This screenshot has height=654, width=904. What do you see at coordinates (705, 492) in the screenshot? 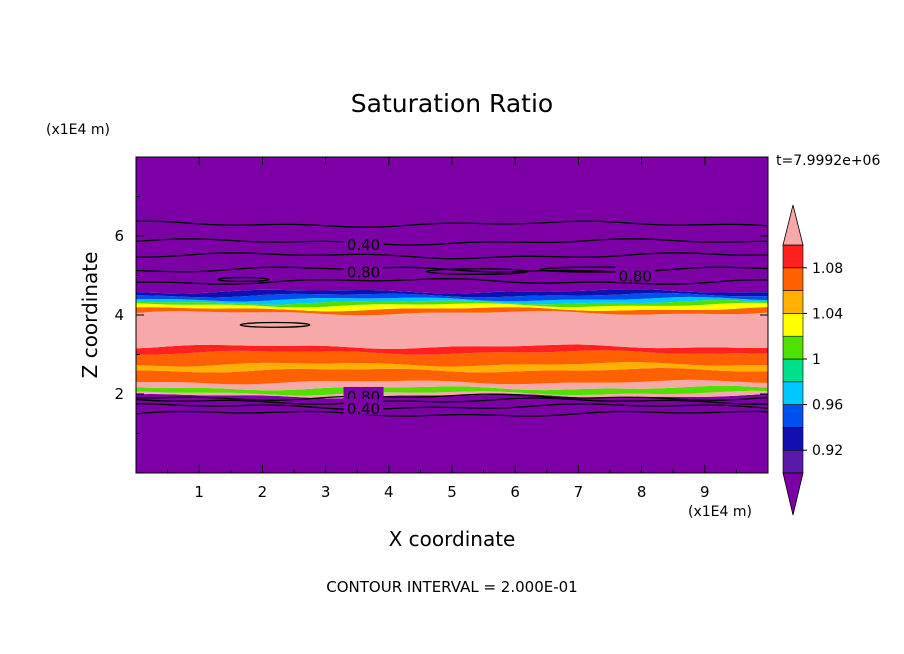
I see `x-tick-label: 9` at bounding box center [705, 492].